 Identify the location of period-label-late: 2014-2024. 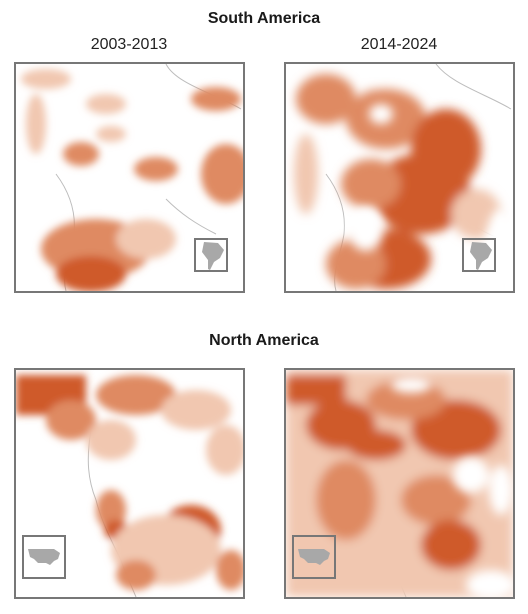
(399, 44).